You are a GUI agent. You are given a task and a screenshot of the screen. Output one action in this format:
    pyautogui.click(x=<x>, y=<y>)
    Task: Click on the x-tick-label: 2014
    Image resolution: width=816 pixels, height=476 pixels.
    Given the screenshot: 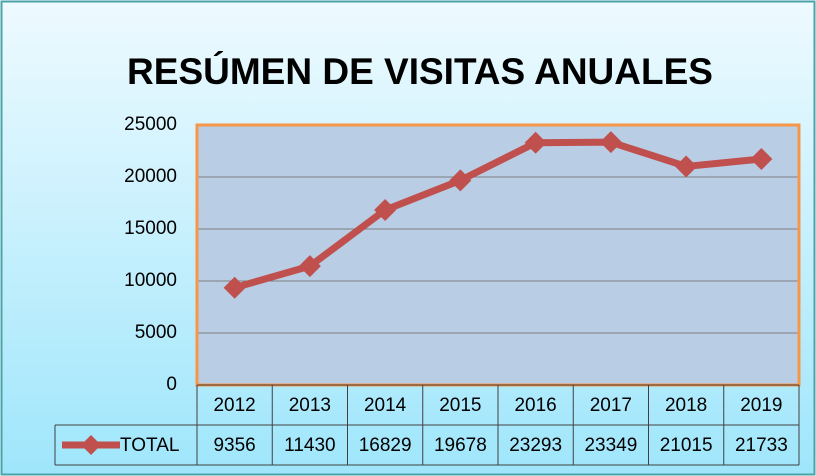 What is the action you would take?
    pyautogui.click(x=385, y=405)
    